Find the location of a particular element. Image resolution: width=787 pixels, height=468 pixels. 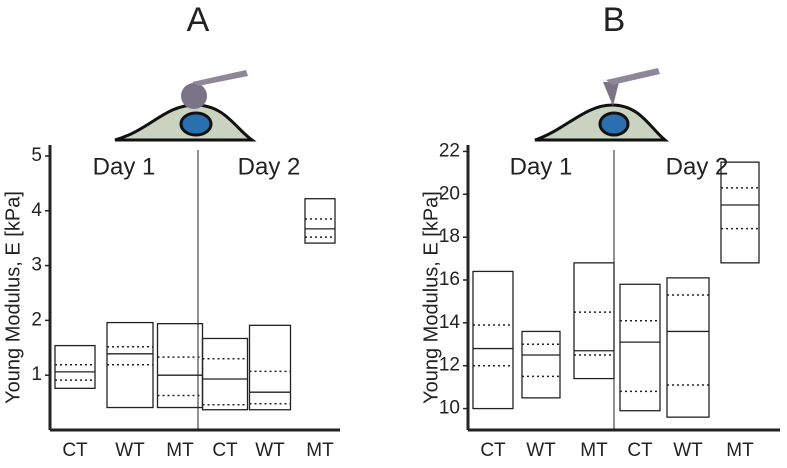

y-tick-label: 22 is located at coordinates (449, 150).